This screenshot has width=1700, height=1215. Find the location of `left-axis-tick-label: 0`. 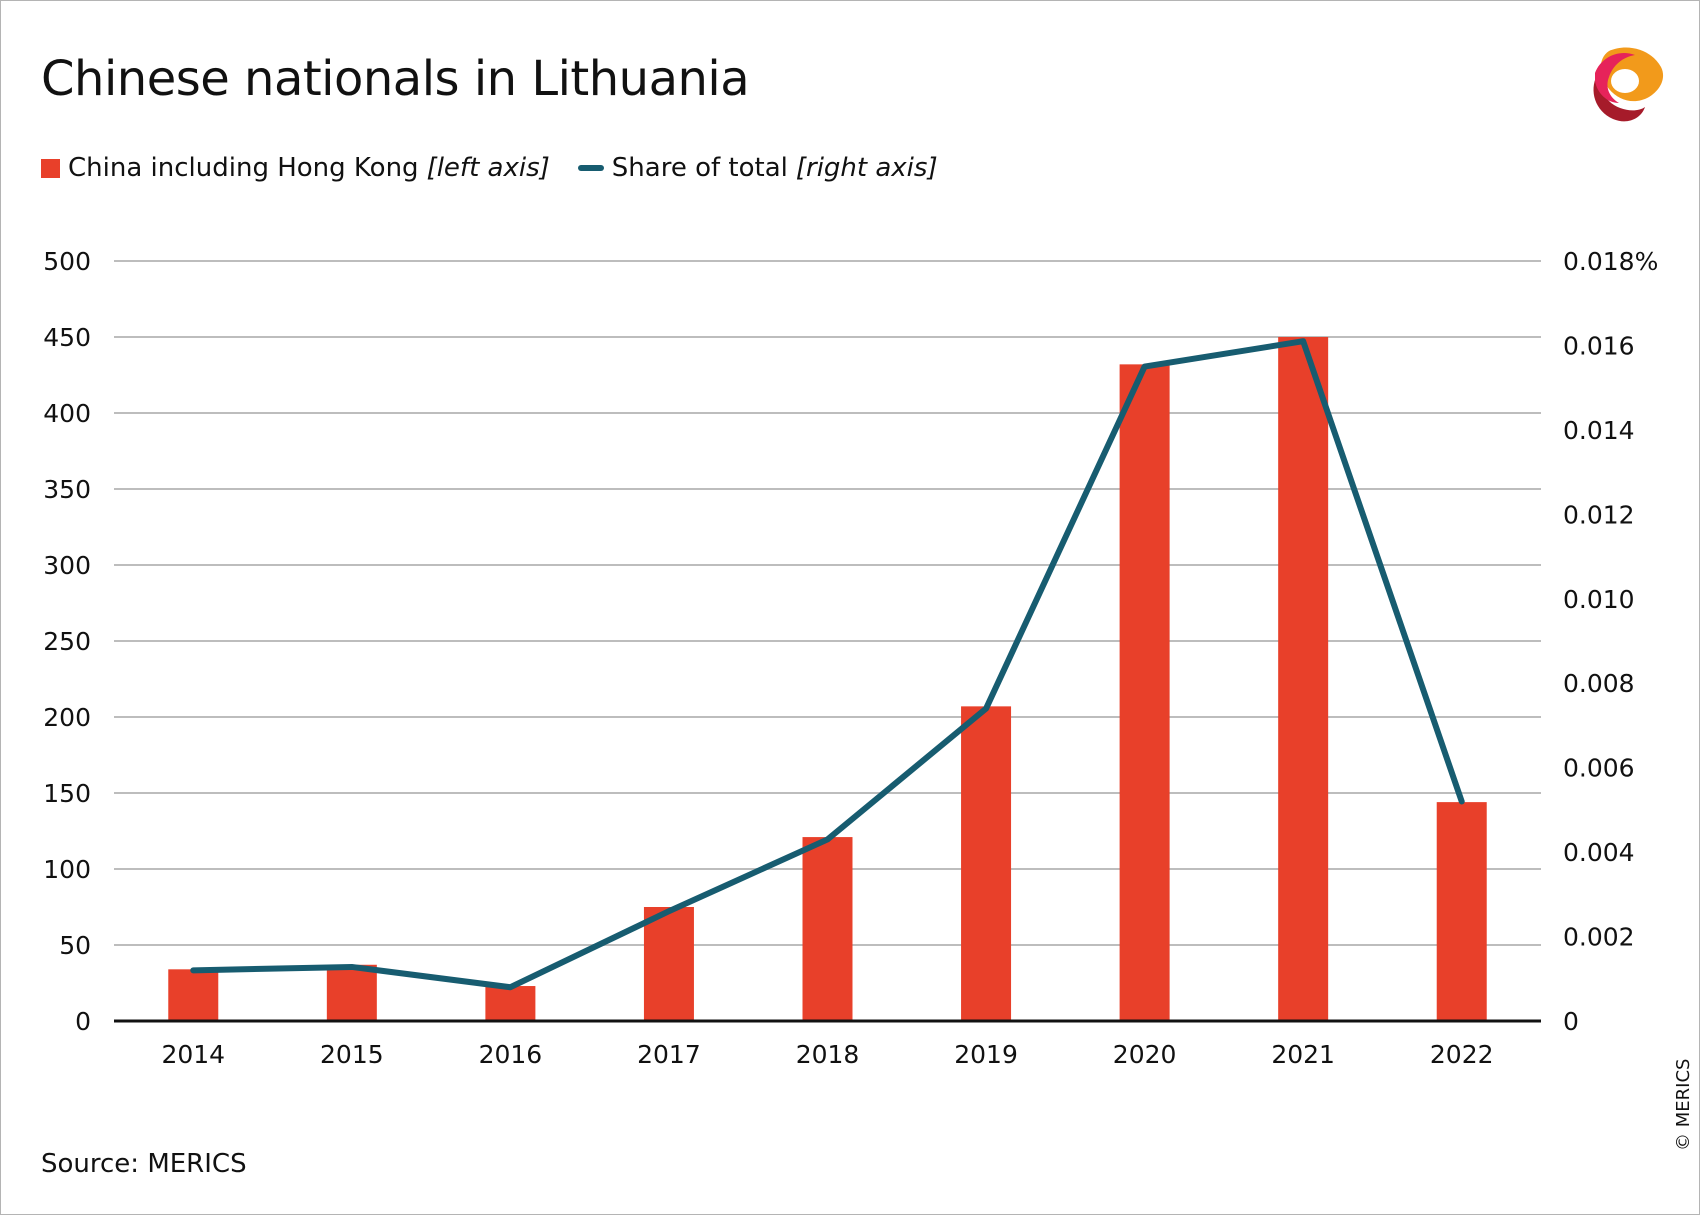

left-axis-tick-label: 0 is located at coordinates (83, 1021).